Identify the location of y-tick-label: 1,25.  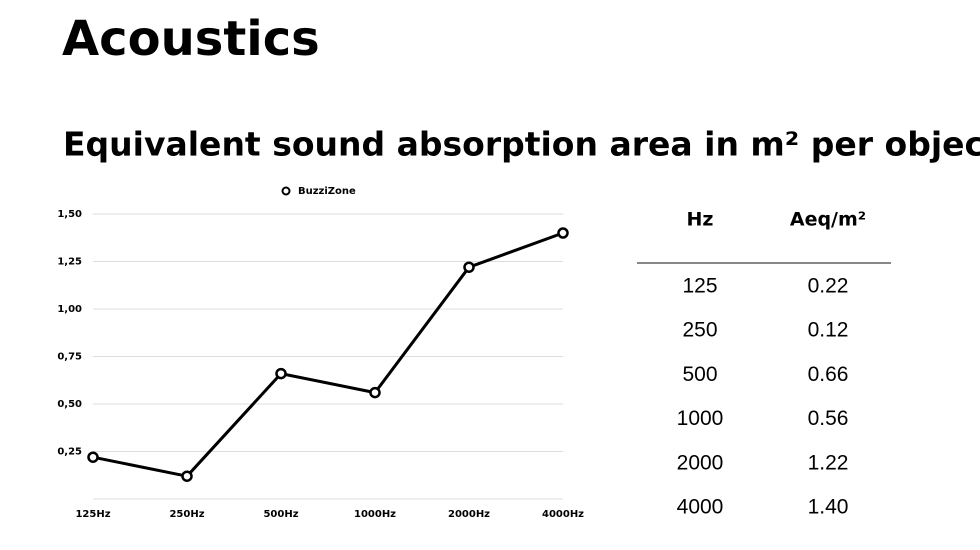
(69, 262).